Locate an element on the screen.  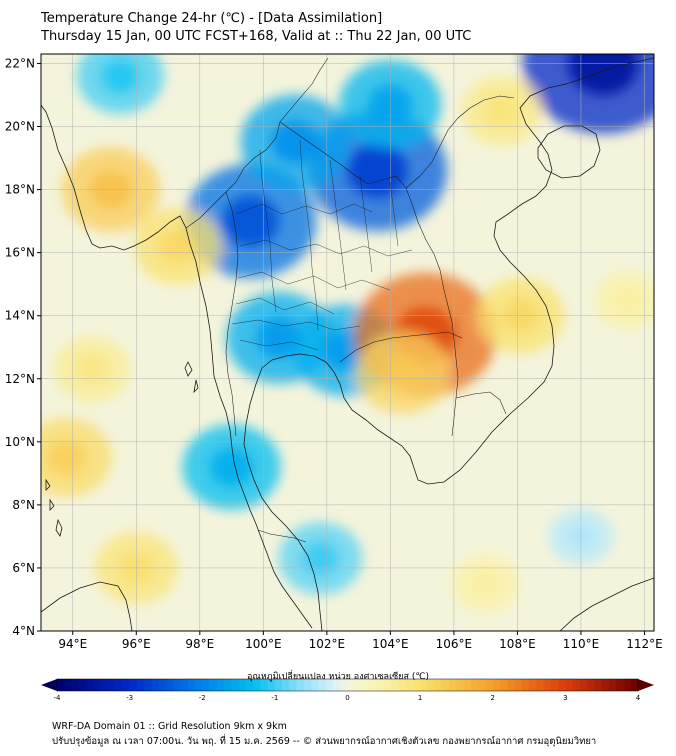
colorbar-tick-label: -2 is located at coordinates (202, 698).